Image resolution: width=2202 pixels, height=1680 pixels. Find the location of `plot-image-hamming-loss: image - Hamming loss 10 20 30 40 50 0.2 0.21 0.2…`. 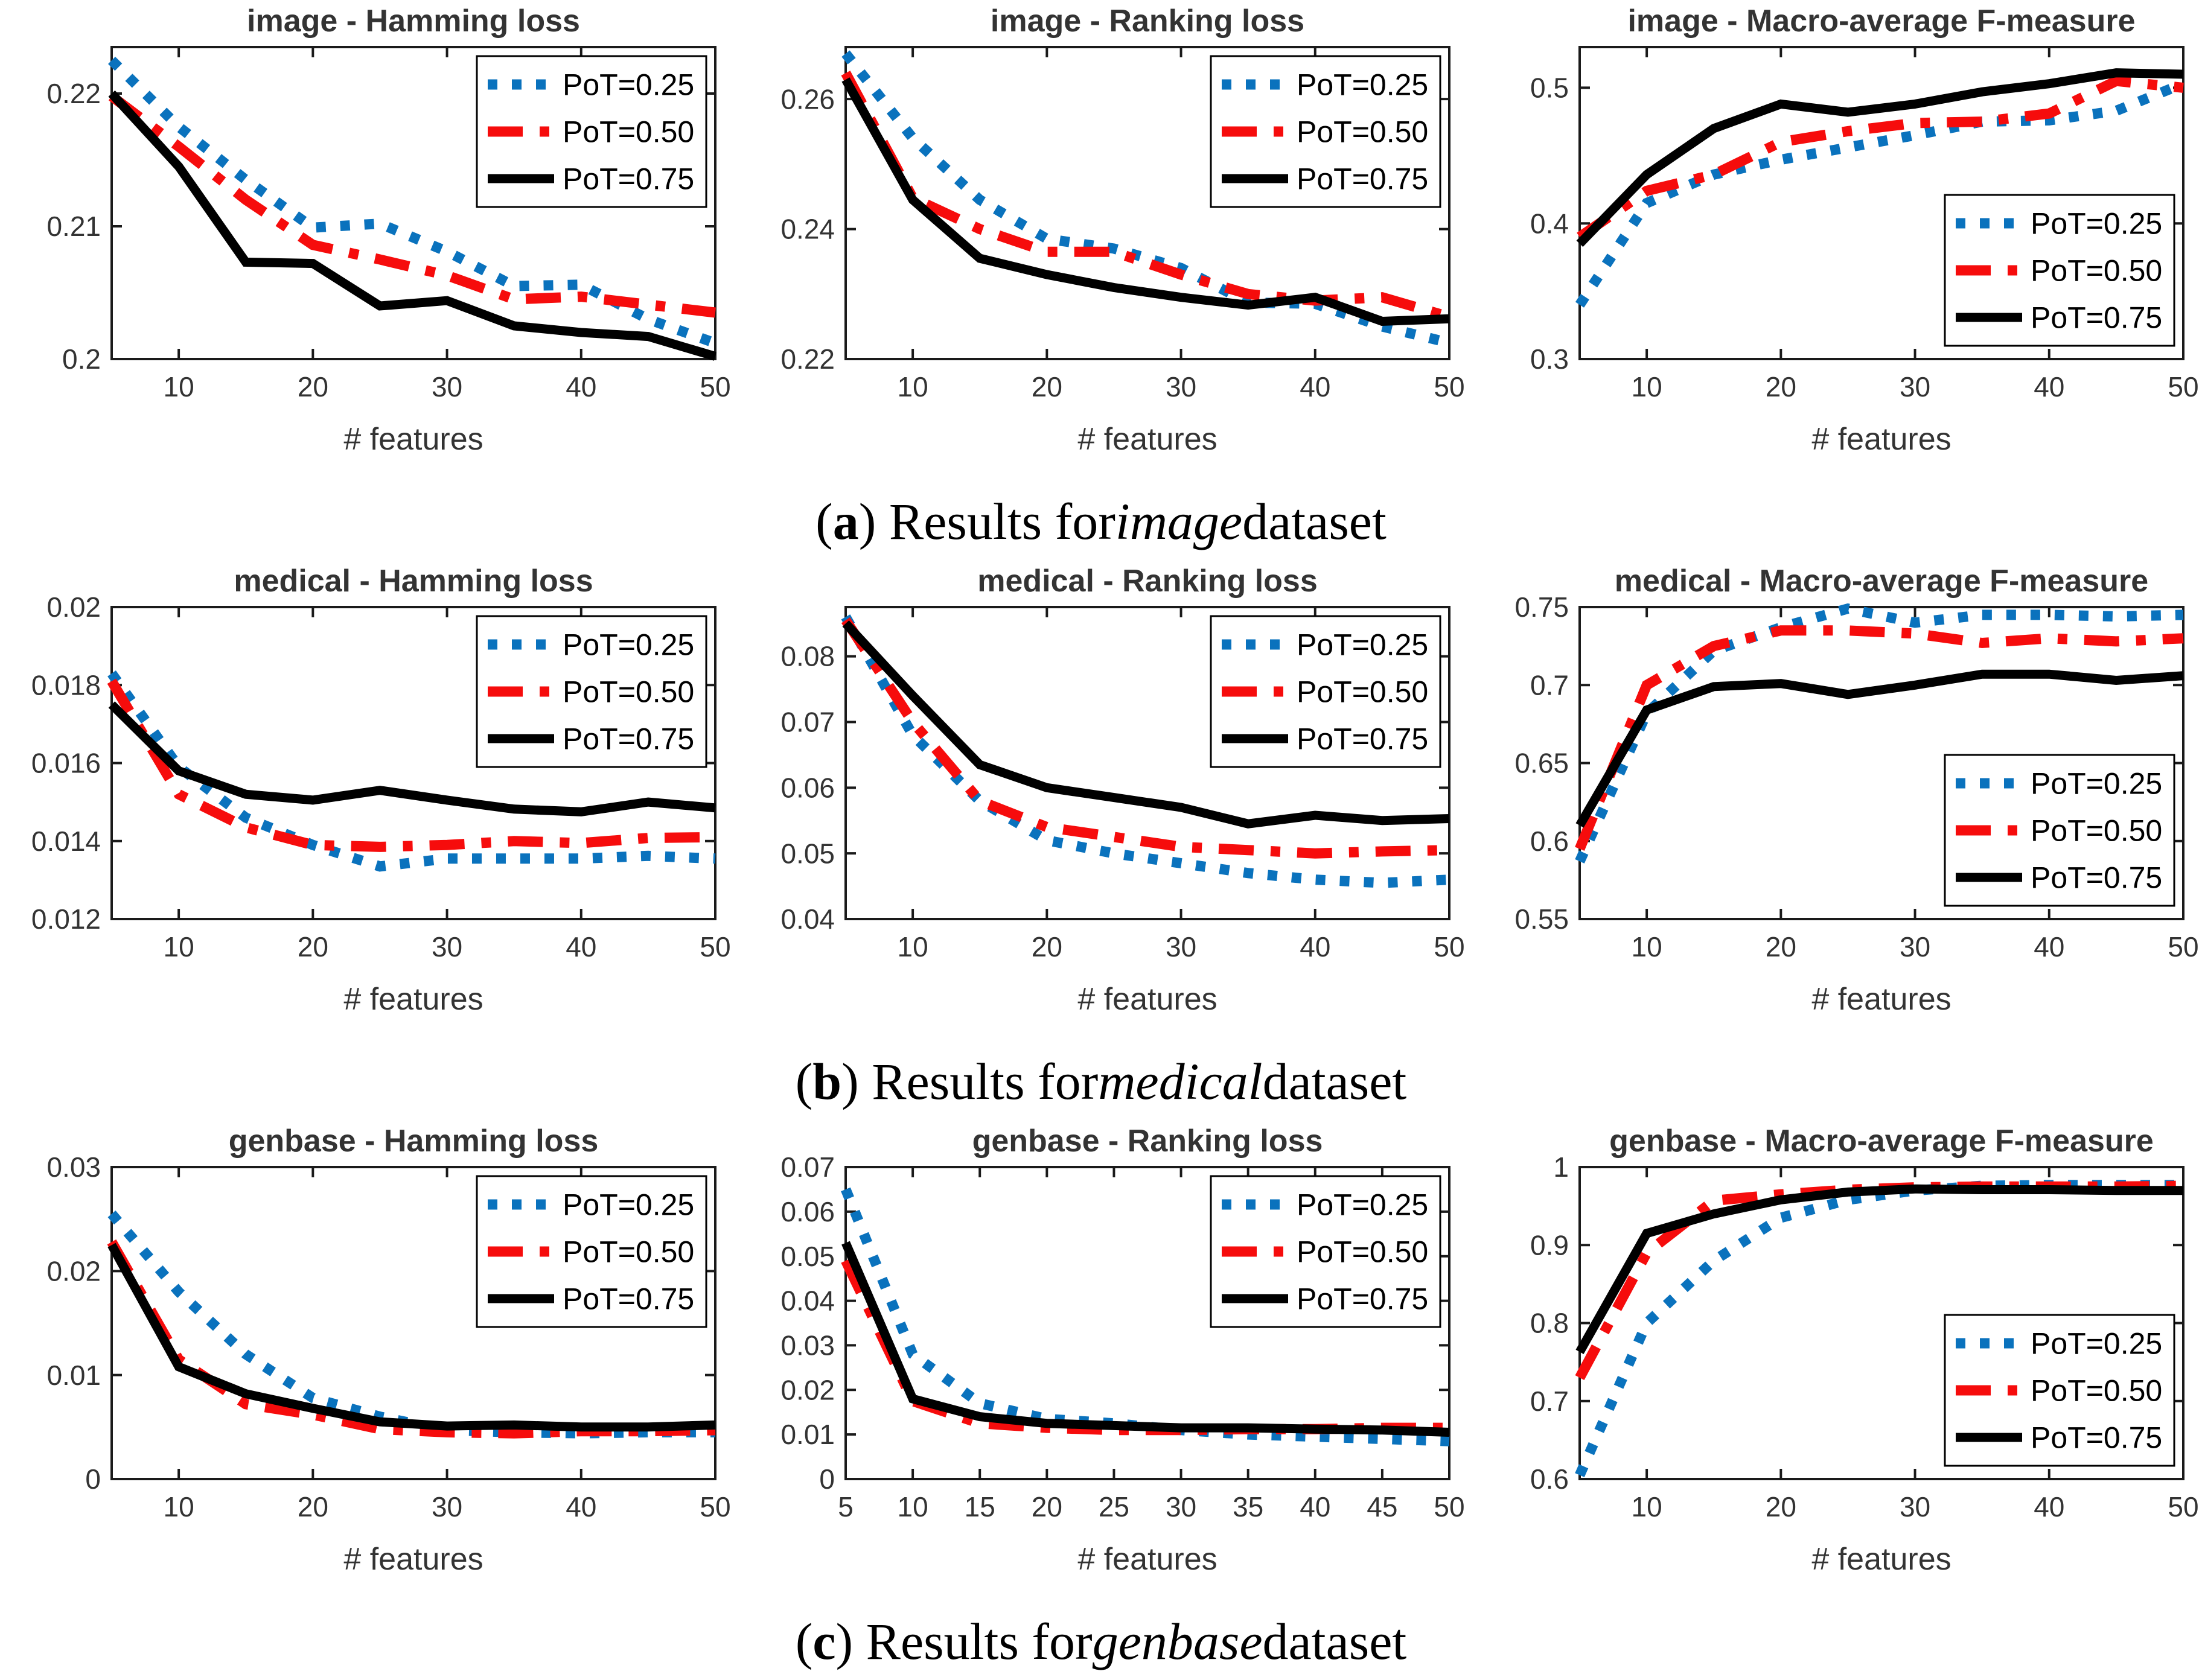

plot-image-hamming-loss: image - Hamming loss 10 20 30 40 50 0.2 0.21 0.2… is located at coordinates (367, 242).